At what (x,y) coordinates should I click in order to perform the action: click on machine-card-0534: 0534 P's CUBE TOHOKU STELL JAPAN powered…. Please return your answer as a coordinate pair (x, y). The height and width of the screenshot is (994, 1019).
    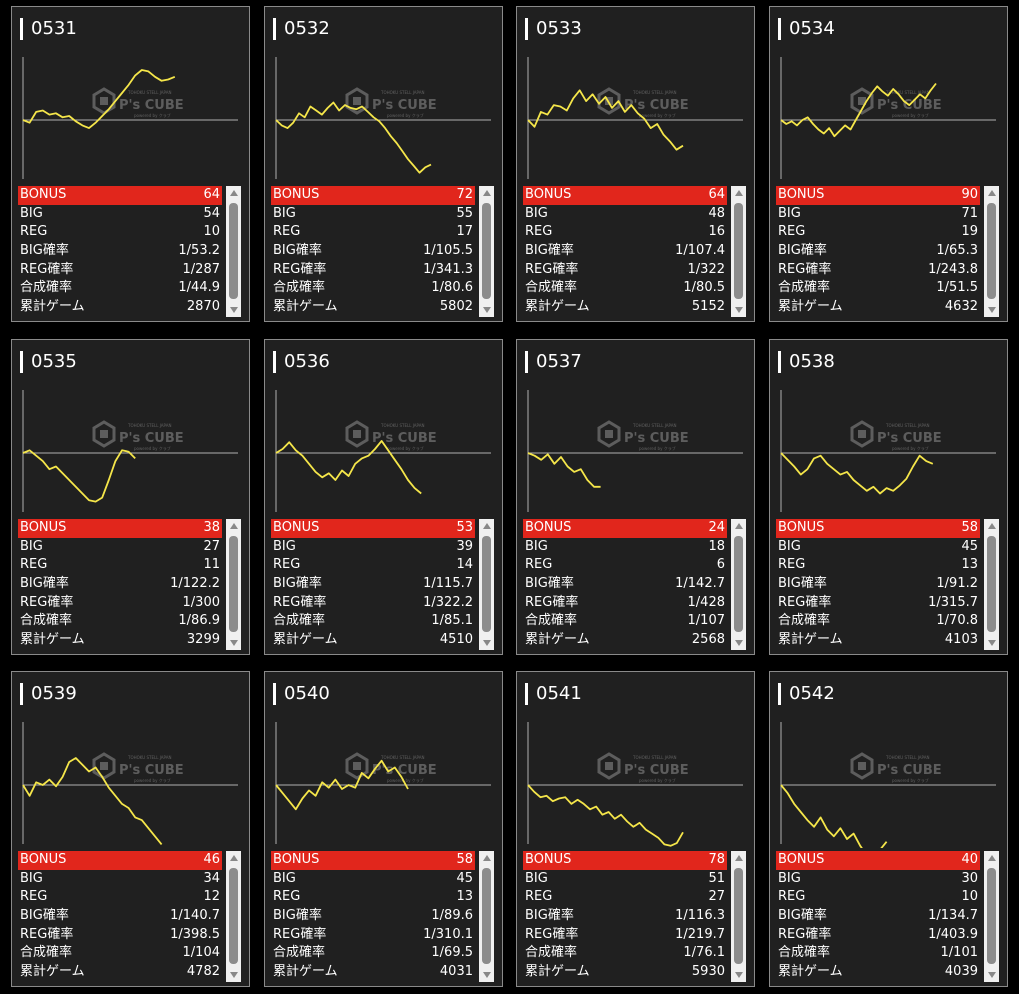
    Looking at the image, I should click on (888, 164).